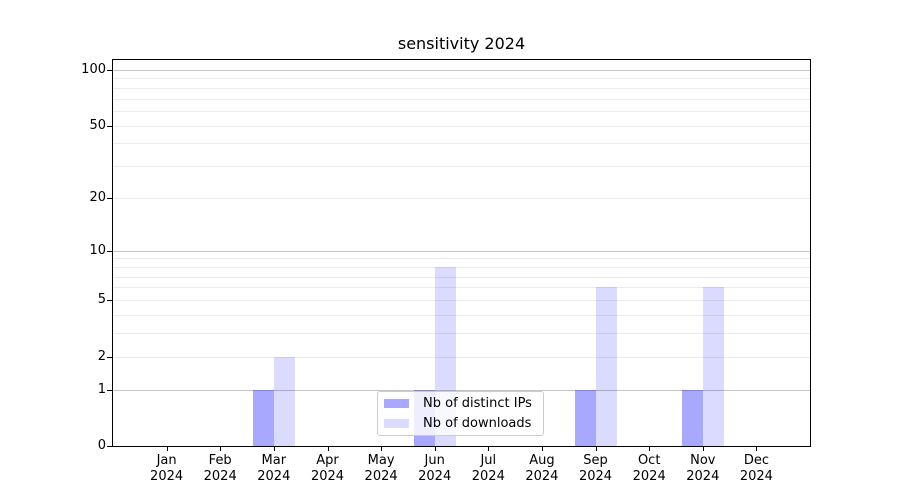  What do you see at coordinates (489, 449) in the screenshot?
I see `x-tick-mark-jul` at bounding box center [489, 449].